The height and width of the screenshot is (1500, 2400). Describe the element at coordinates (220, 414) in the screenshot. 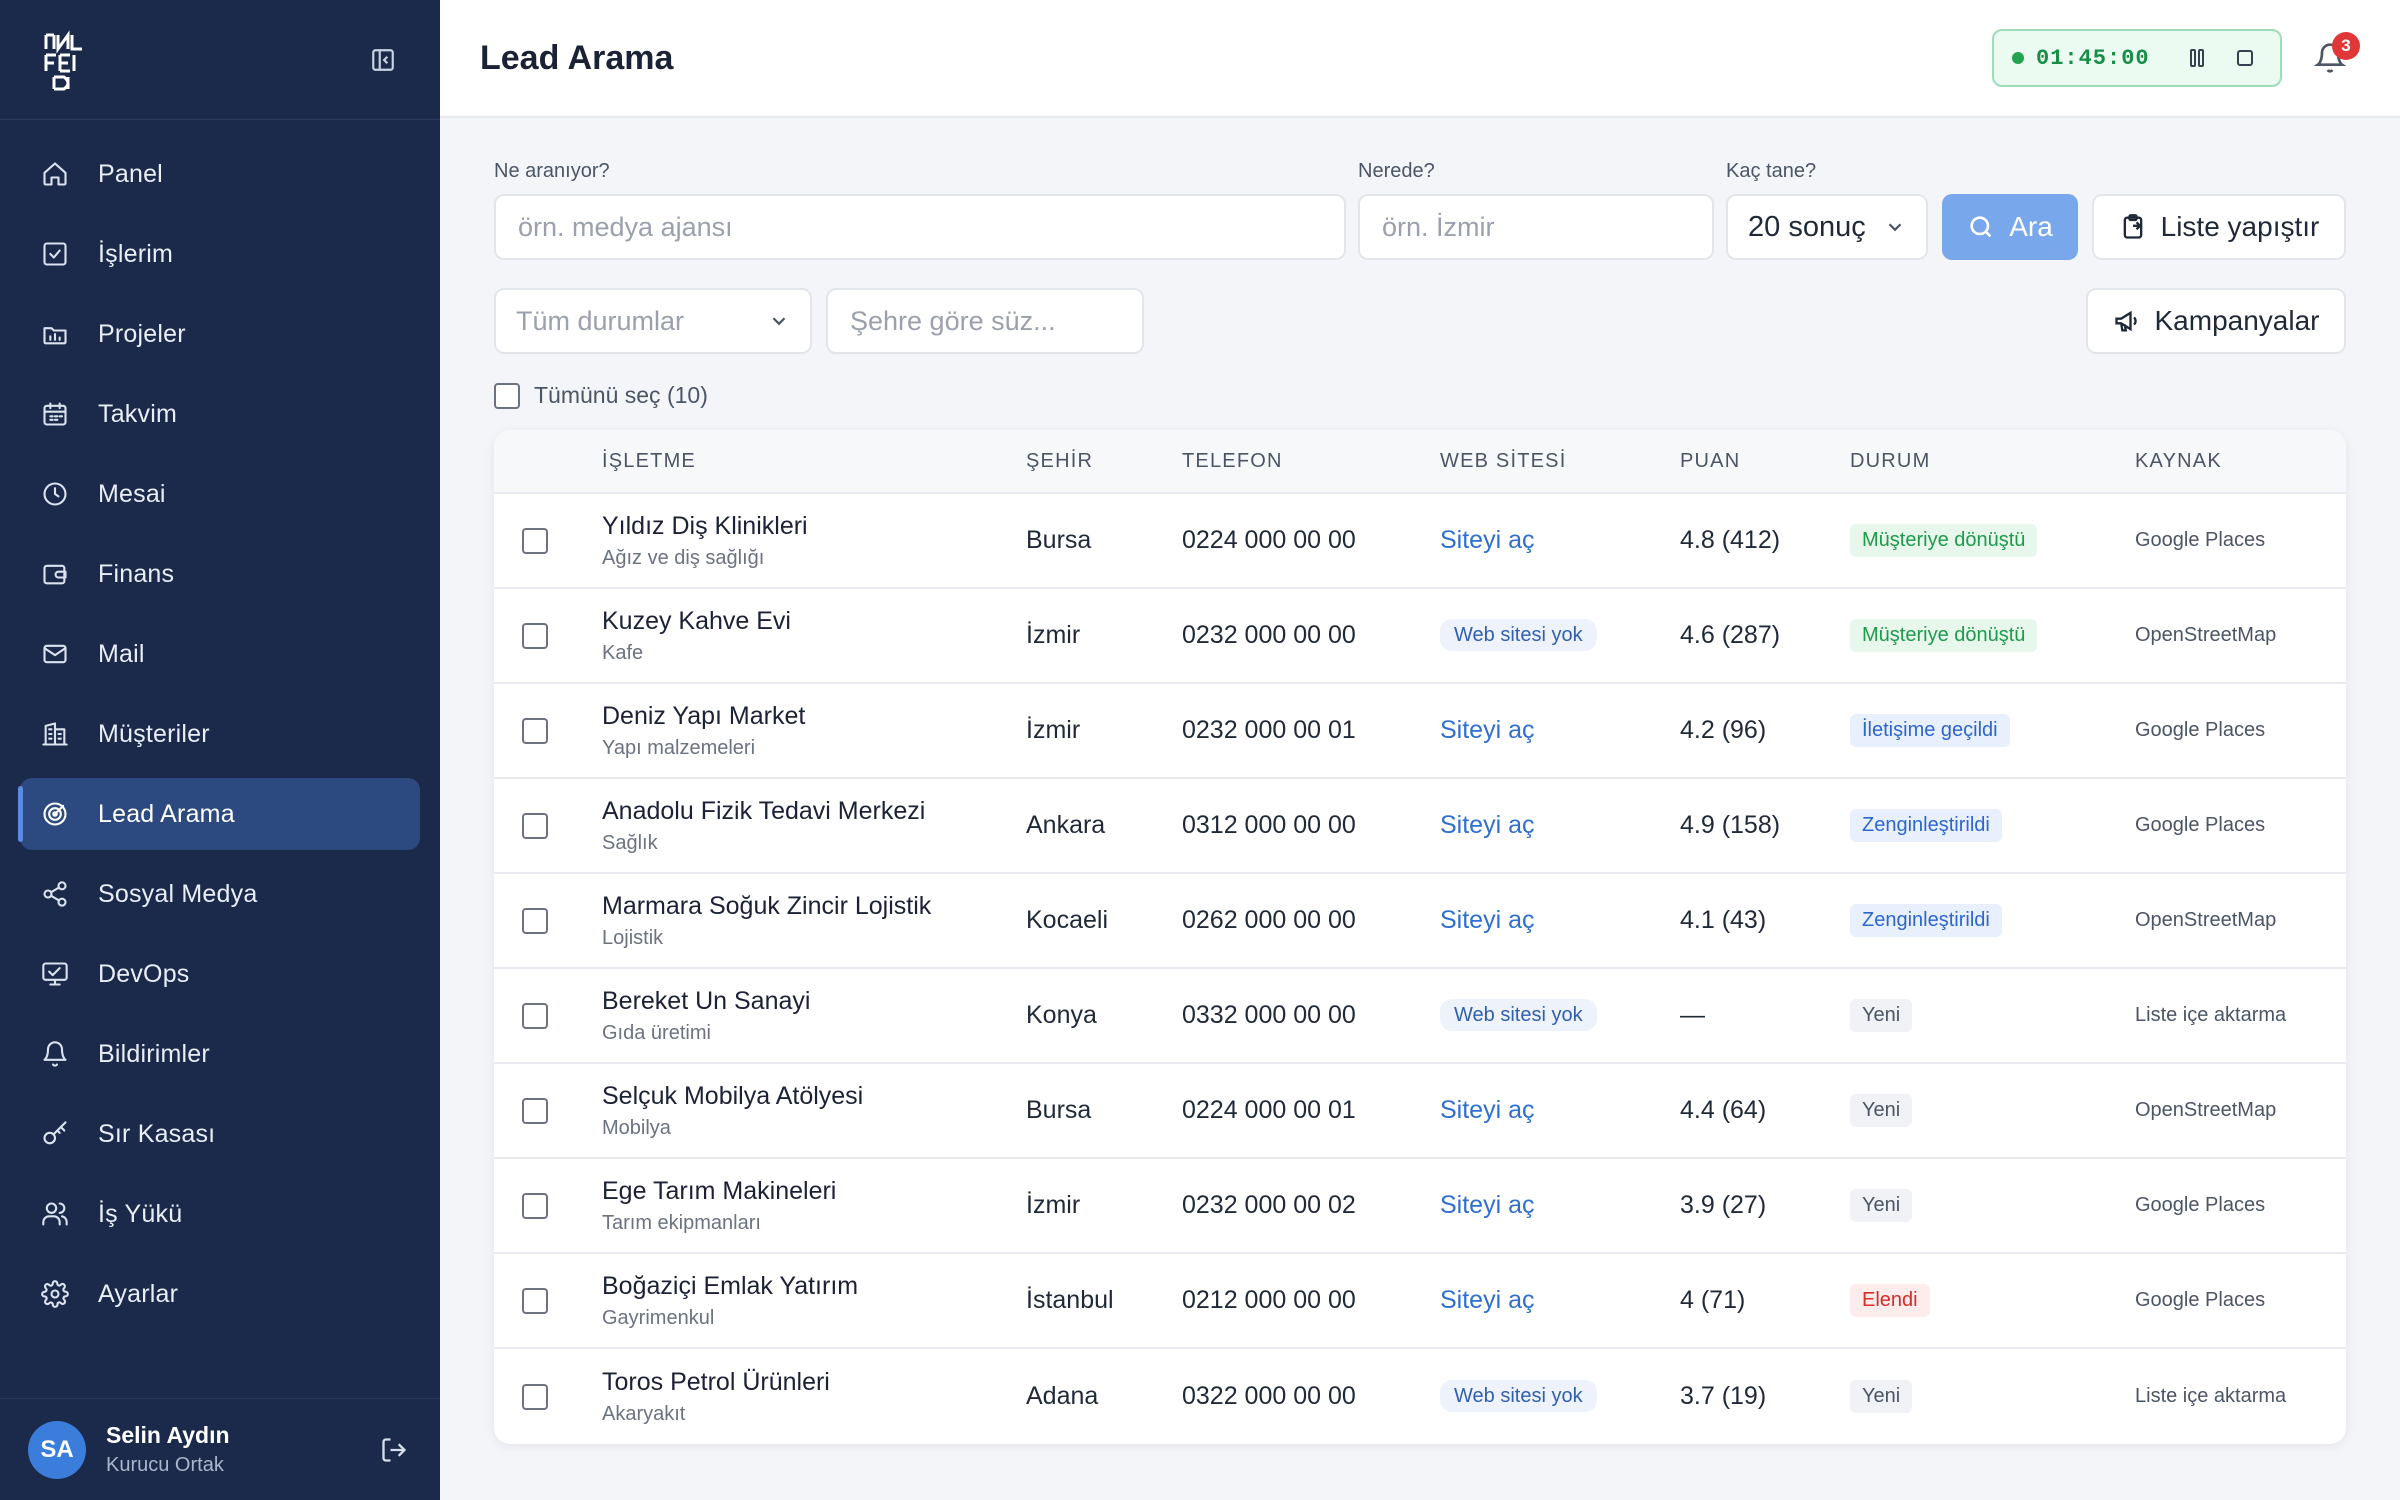

I see `sidebar-item-takvim: Takvim` at that location.